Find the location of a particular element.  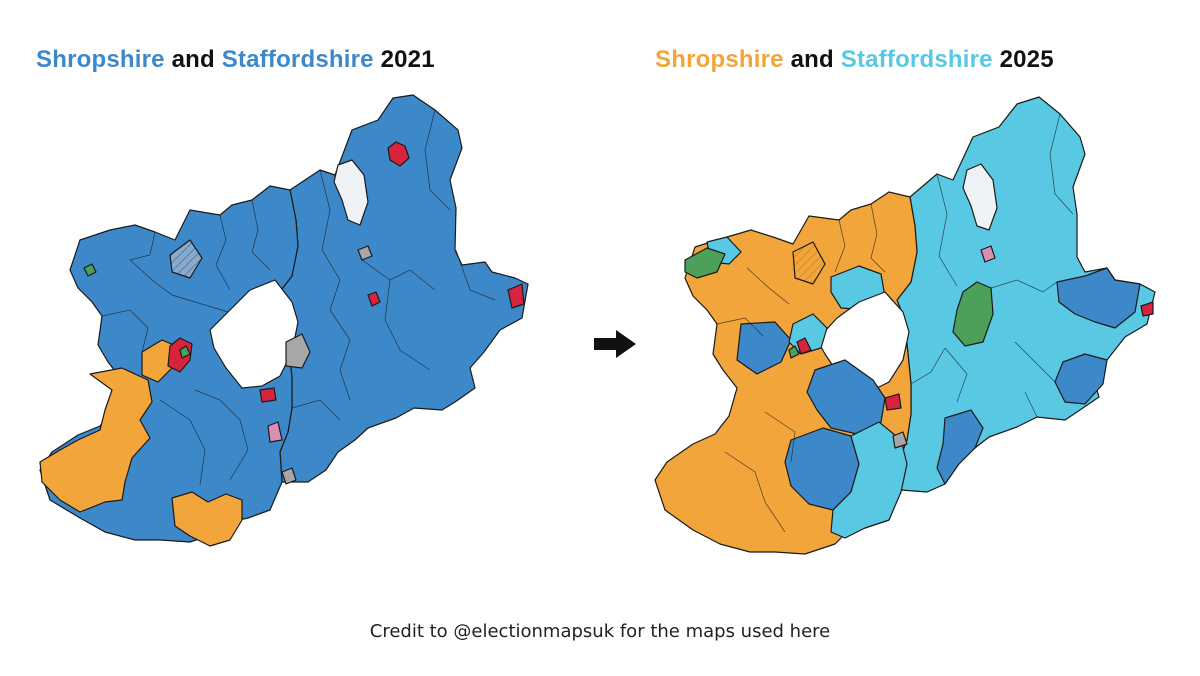

map-title-2025: Shropshire and Staffordshire 2025 is located at coordinates (854, 60).